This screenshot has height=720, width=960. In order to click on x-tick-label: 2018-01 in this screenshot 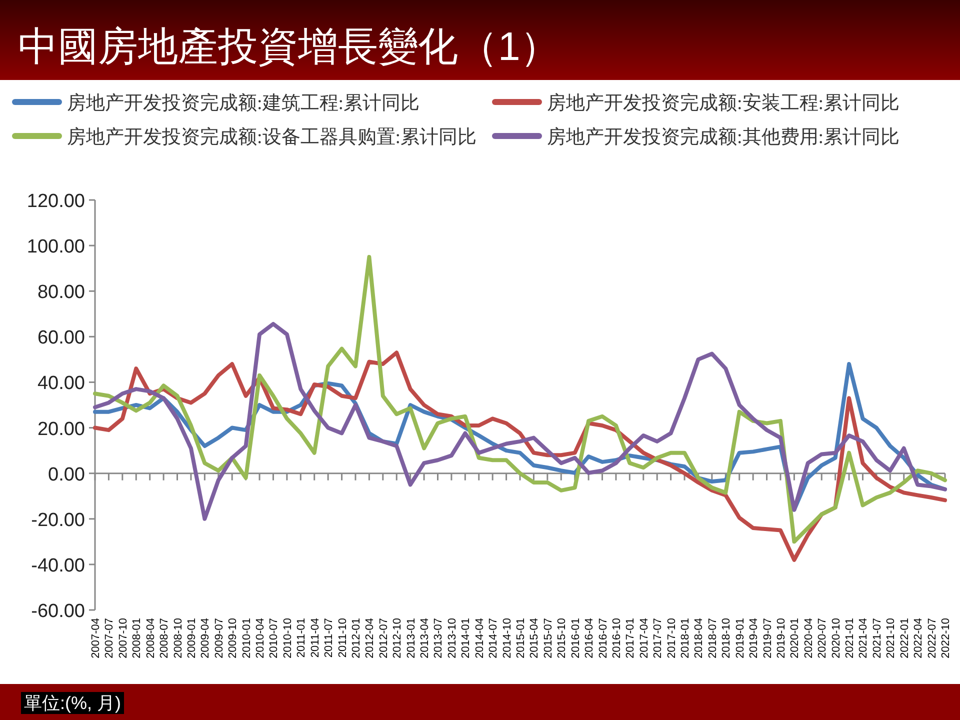, I will do `click(686, 638)`.